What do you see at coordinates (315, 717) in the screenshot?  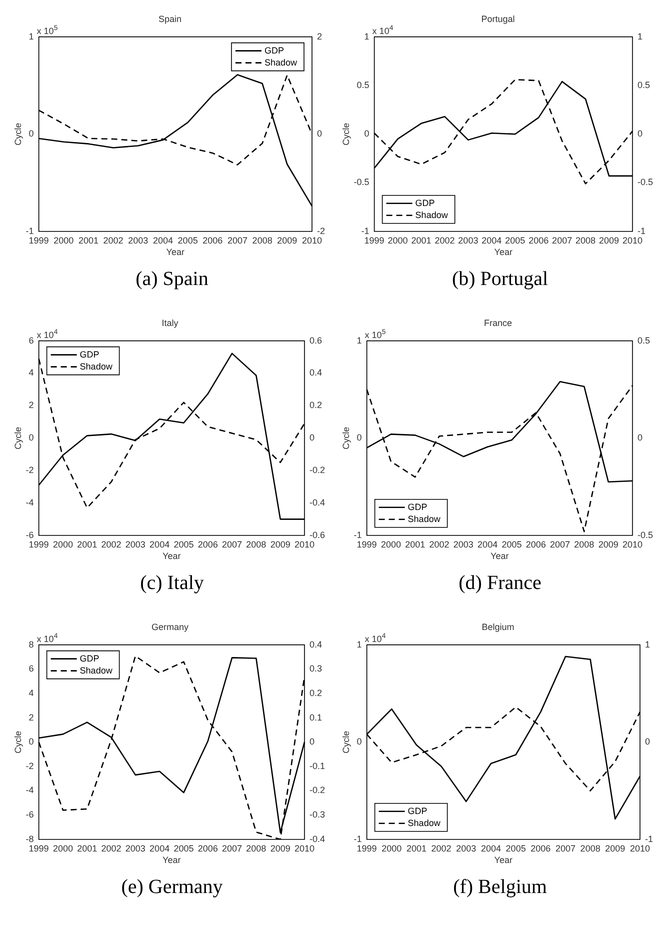 I see `y2-tick-label: 0.1` at bounding box center [315, 717].